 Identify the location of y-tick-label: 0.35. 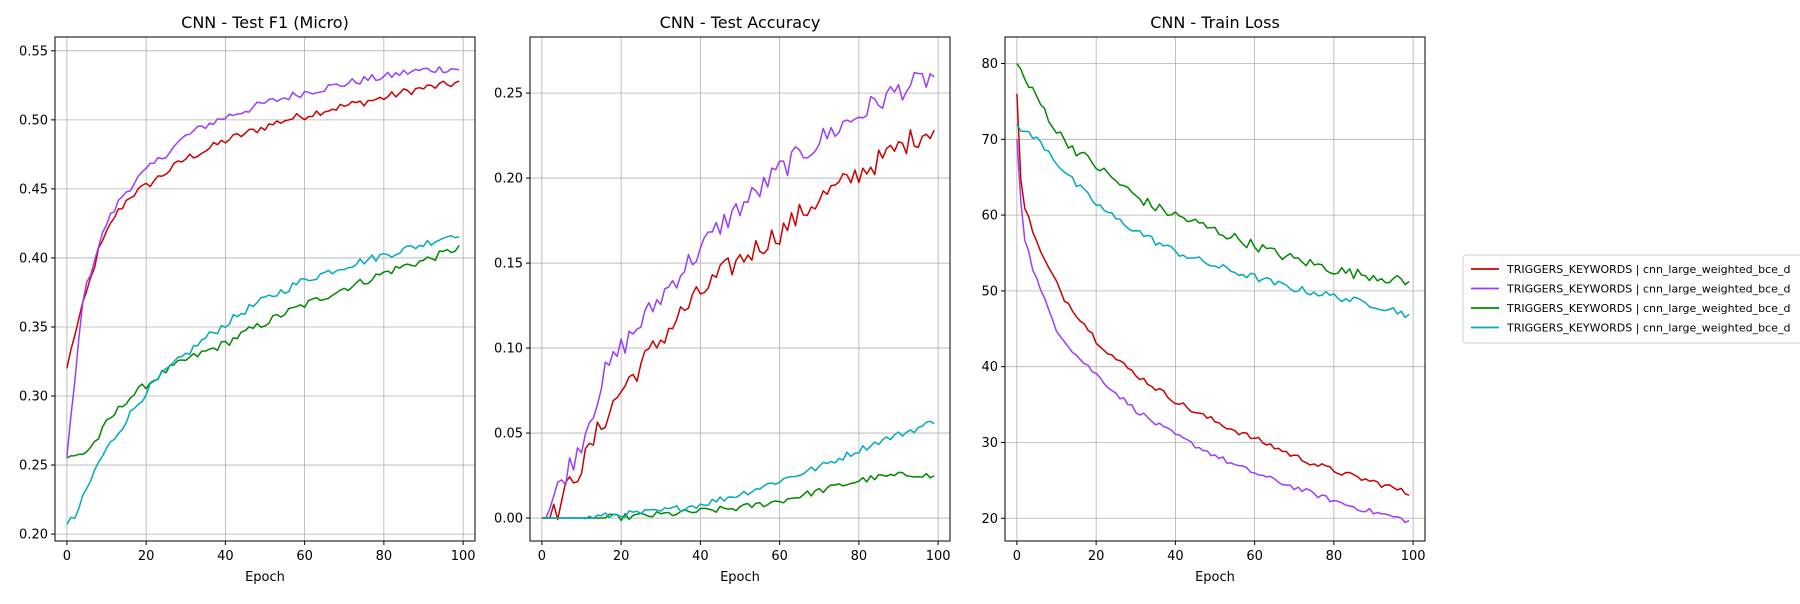
(33, 327).